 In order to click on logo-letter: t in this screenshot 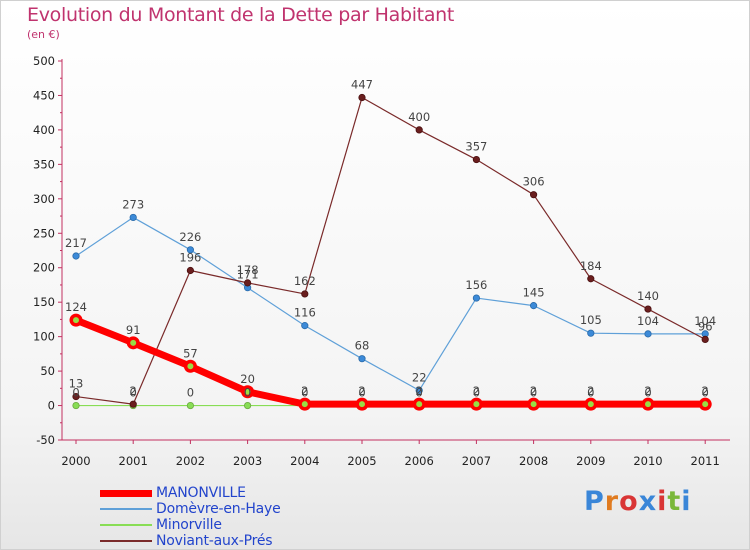, I will do `click(674, 501)`.